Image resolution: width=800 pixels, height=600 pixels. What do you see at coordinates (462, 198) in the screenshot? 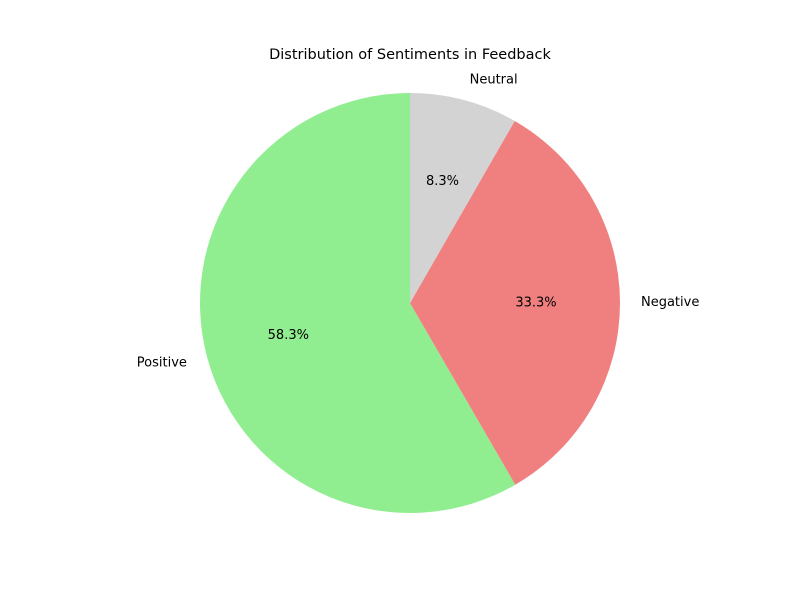
I see `pie-slice-neutral` at bounding box center [462, 198].